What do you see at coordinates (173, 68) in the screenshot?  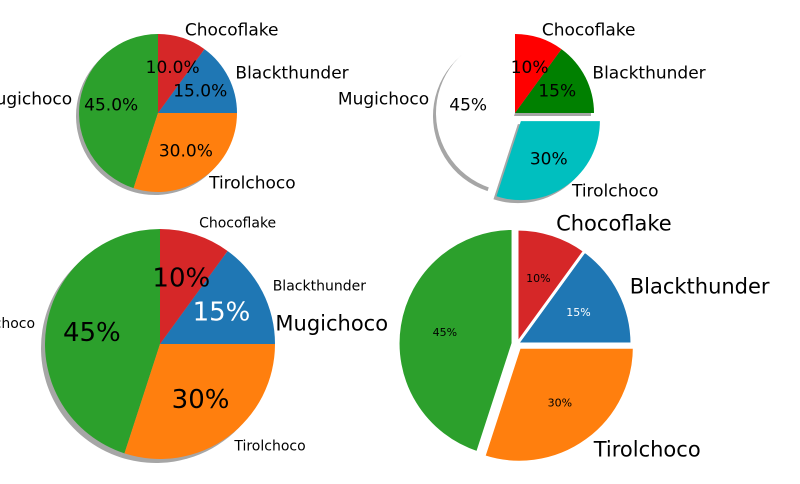 I see `pct-label-chocoflake: 10.0%` at bounding box center [173, 68].